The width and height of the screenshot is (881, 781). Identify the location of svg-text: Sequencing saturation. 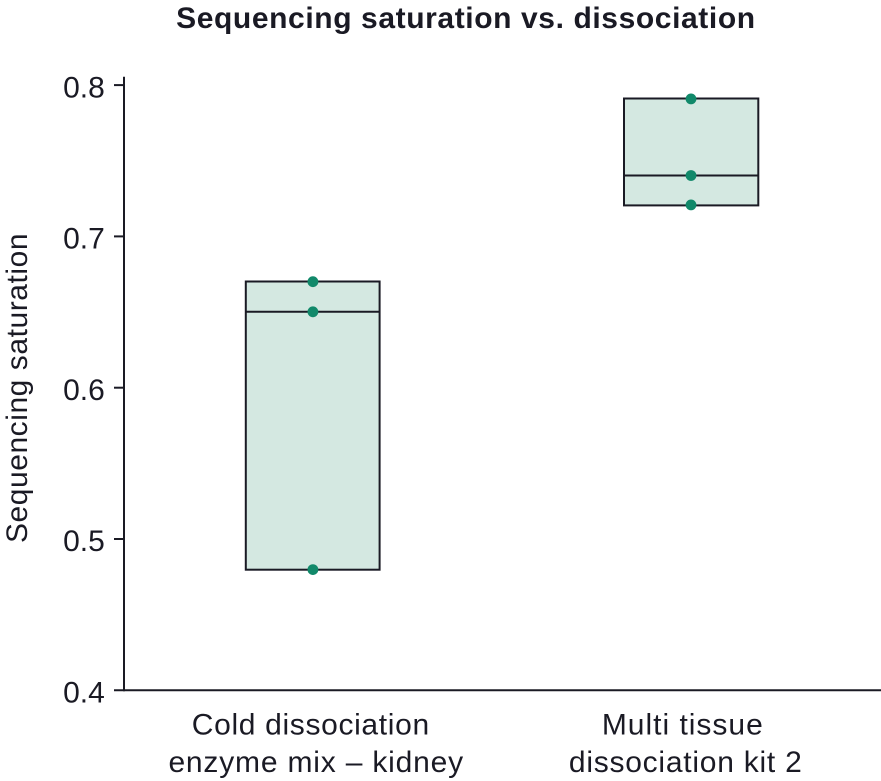
(17, 388).